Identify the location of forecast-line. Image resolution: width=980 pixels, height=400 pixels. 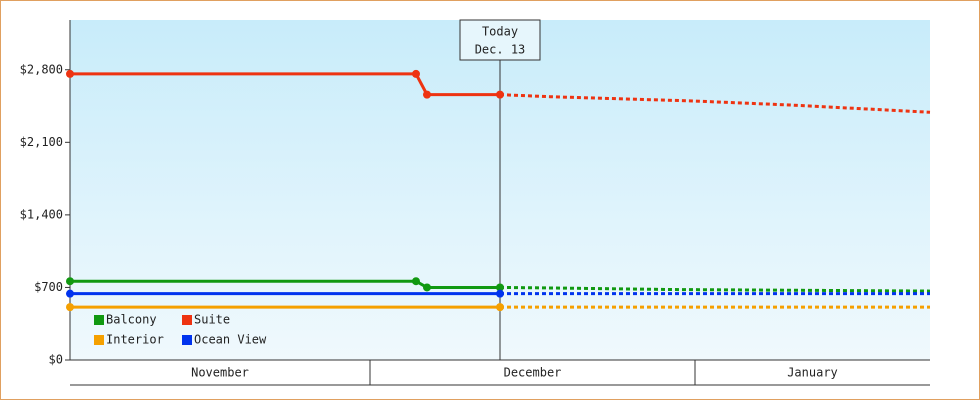
(715, 103).